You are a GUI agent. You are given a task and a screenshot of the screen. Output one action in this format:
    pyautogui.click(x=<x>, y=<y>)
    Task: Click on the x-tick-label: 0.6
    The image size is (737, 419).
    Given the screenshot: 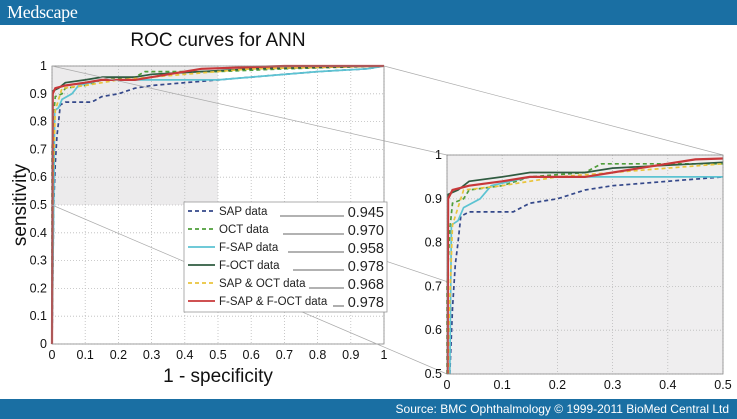 What is the action you would take?
    pyautogui.click(x=251, y=355)
    